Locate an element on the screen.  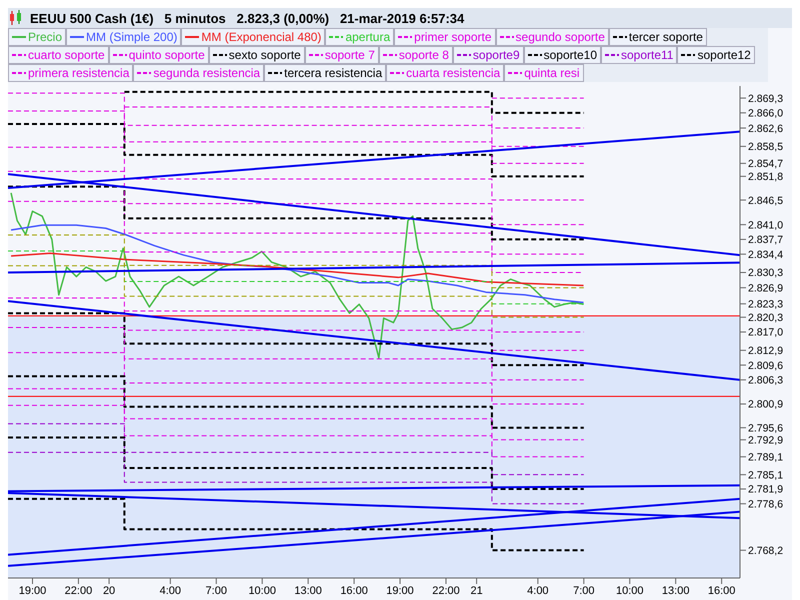
legend-label: soporte11 is located at coordinates (639, 55).